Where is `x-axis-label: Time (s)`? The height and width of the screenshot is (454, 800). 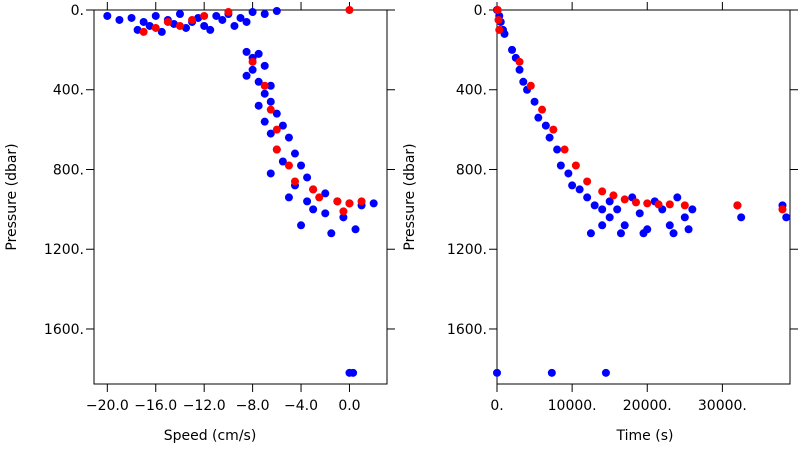
x-axis-label: Time (s) is located at coordinates (645, 436).